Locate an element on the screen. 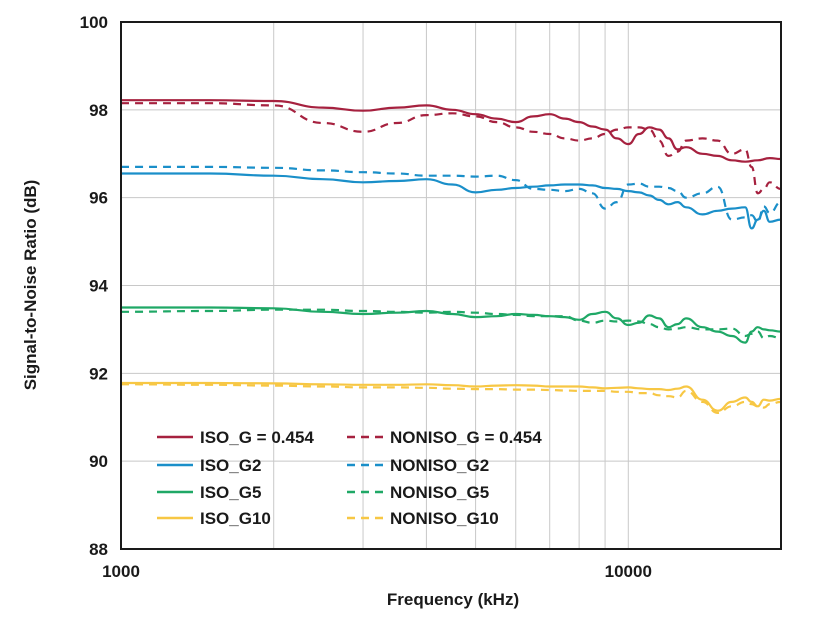 The width and height of the screenshot is (831, 624). legend-label: ISO_G2 is located at coordinates (230, 465).